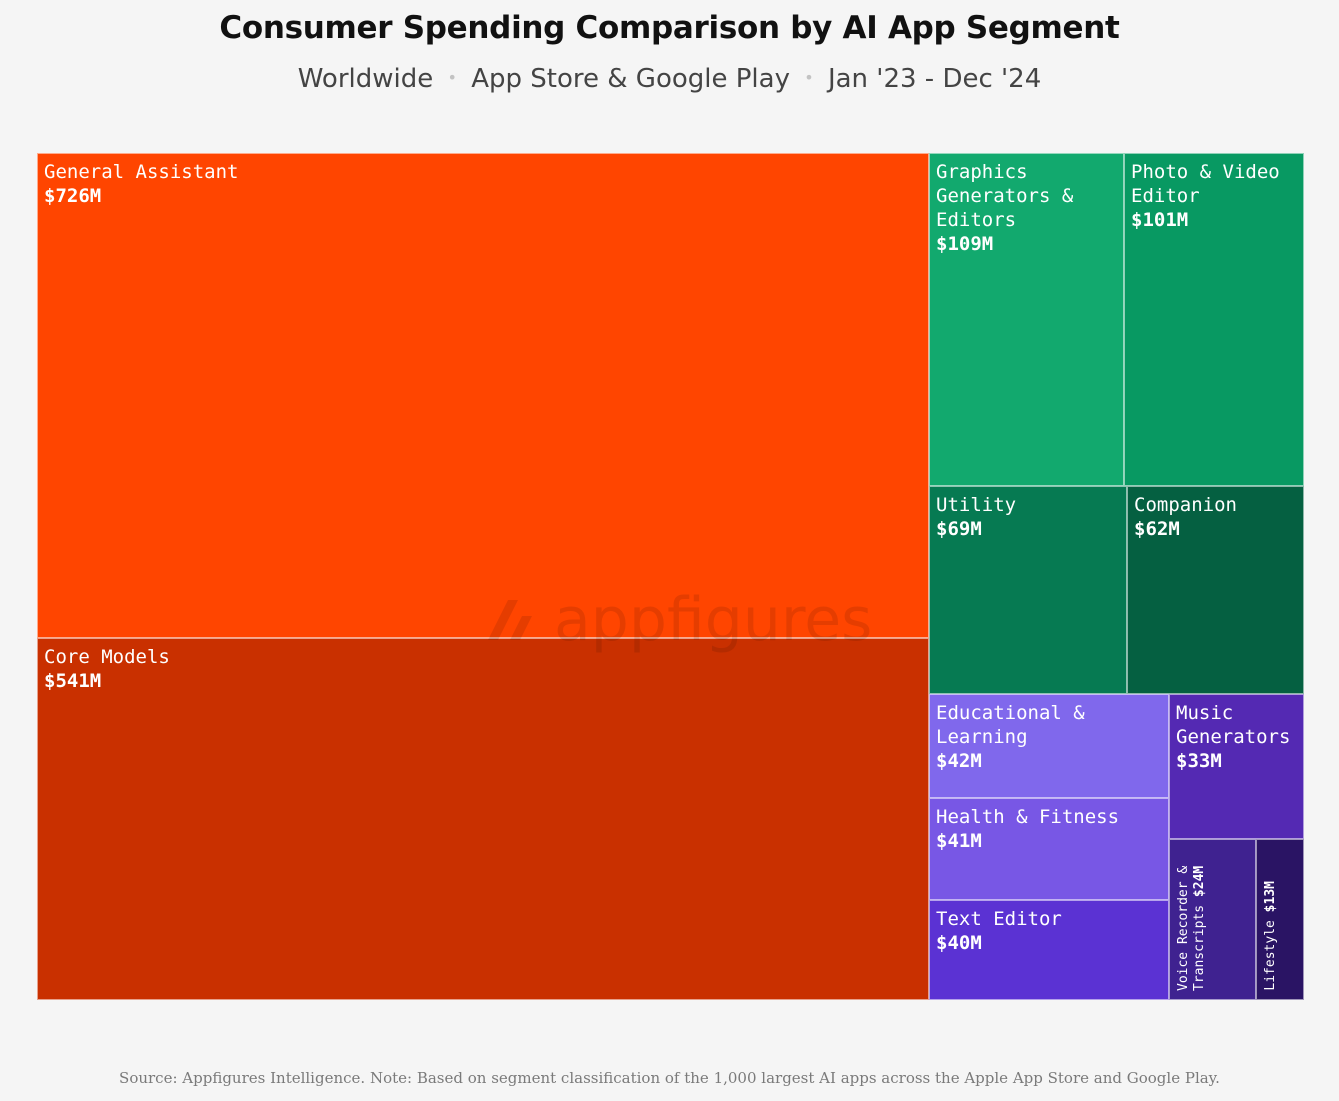 The width and height of the screenshot is (1339, 1101). I want to click on segment-name: Photo & Video Editor, so click(1205, 184).